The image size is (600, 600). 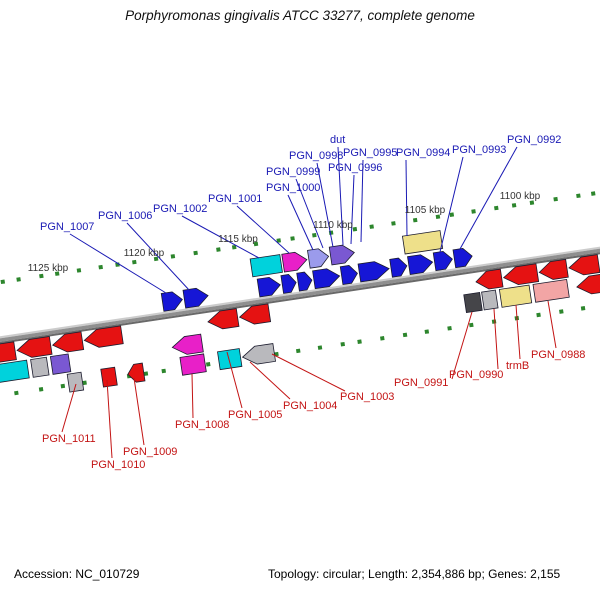 I want to click on gene-label: PGN_1004, so click(x=310, y=406).